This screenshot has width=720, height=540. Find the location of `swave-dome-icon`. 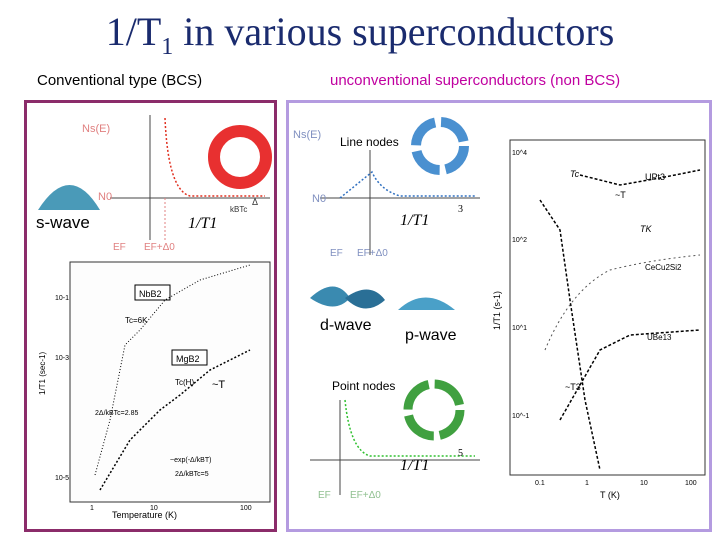

swave-dome-icon is located at coordinates (69, 197).